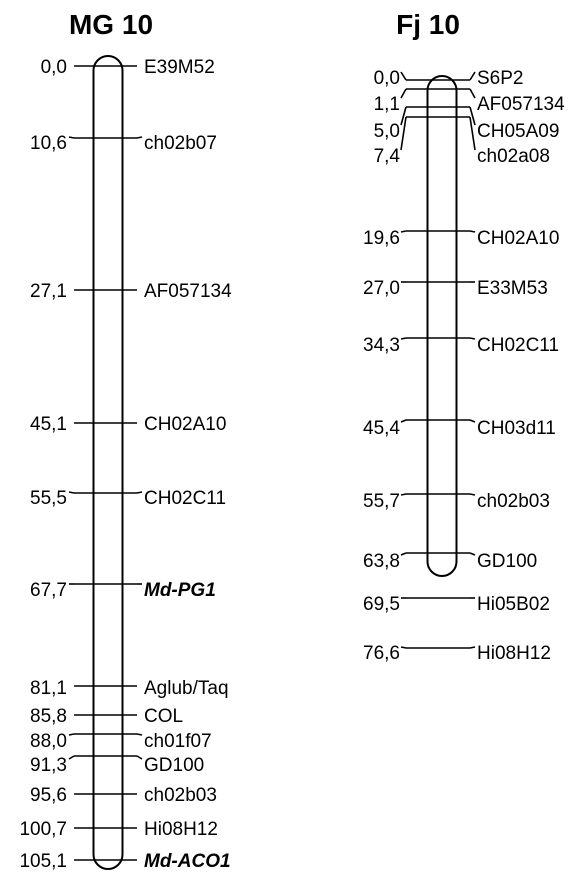 This screenshot has width=584, height=872. I want to click on marker-row: 45,1 CH02A10, so click(128, 424).